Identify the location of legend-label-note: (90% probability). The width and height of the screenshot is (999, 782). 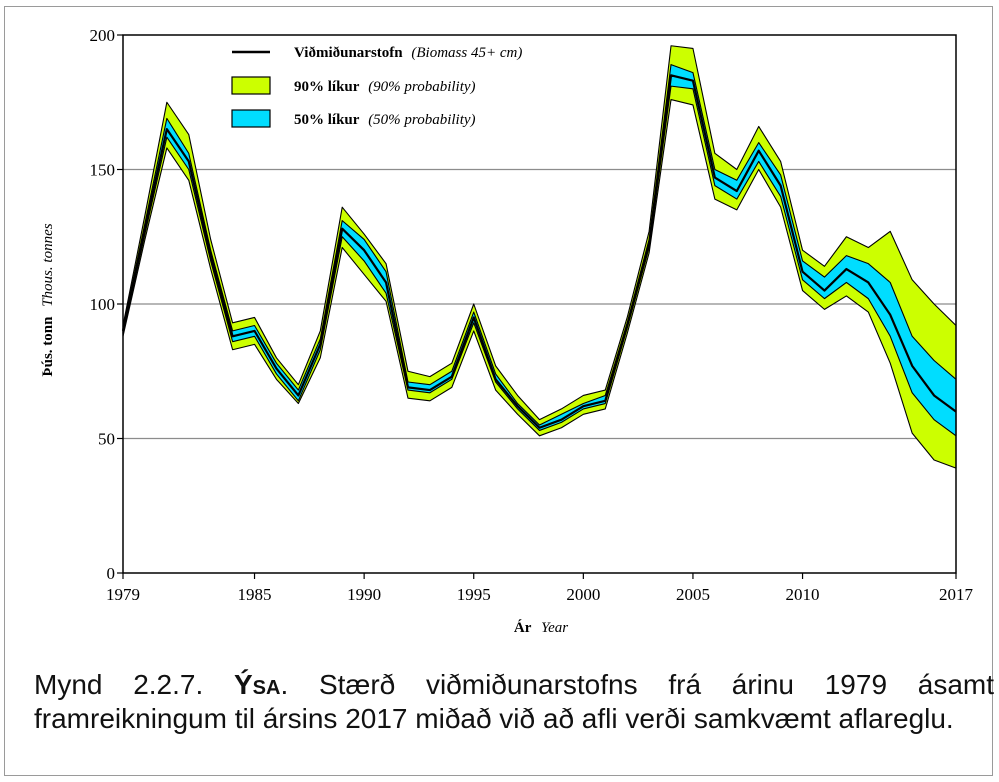
(421, 87).